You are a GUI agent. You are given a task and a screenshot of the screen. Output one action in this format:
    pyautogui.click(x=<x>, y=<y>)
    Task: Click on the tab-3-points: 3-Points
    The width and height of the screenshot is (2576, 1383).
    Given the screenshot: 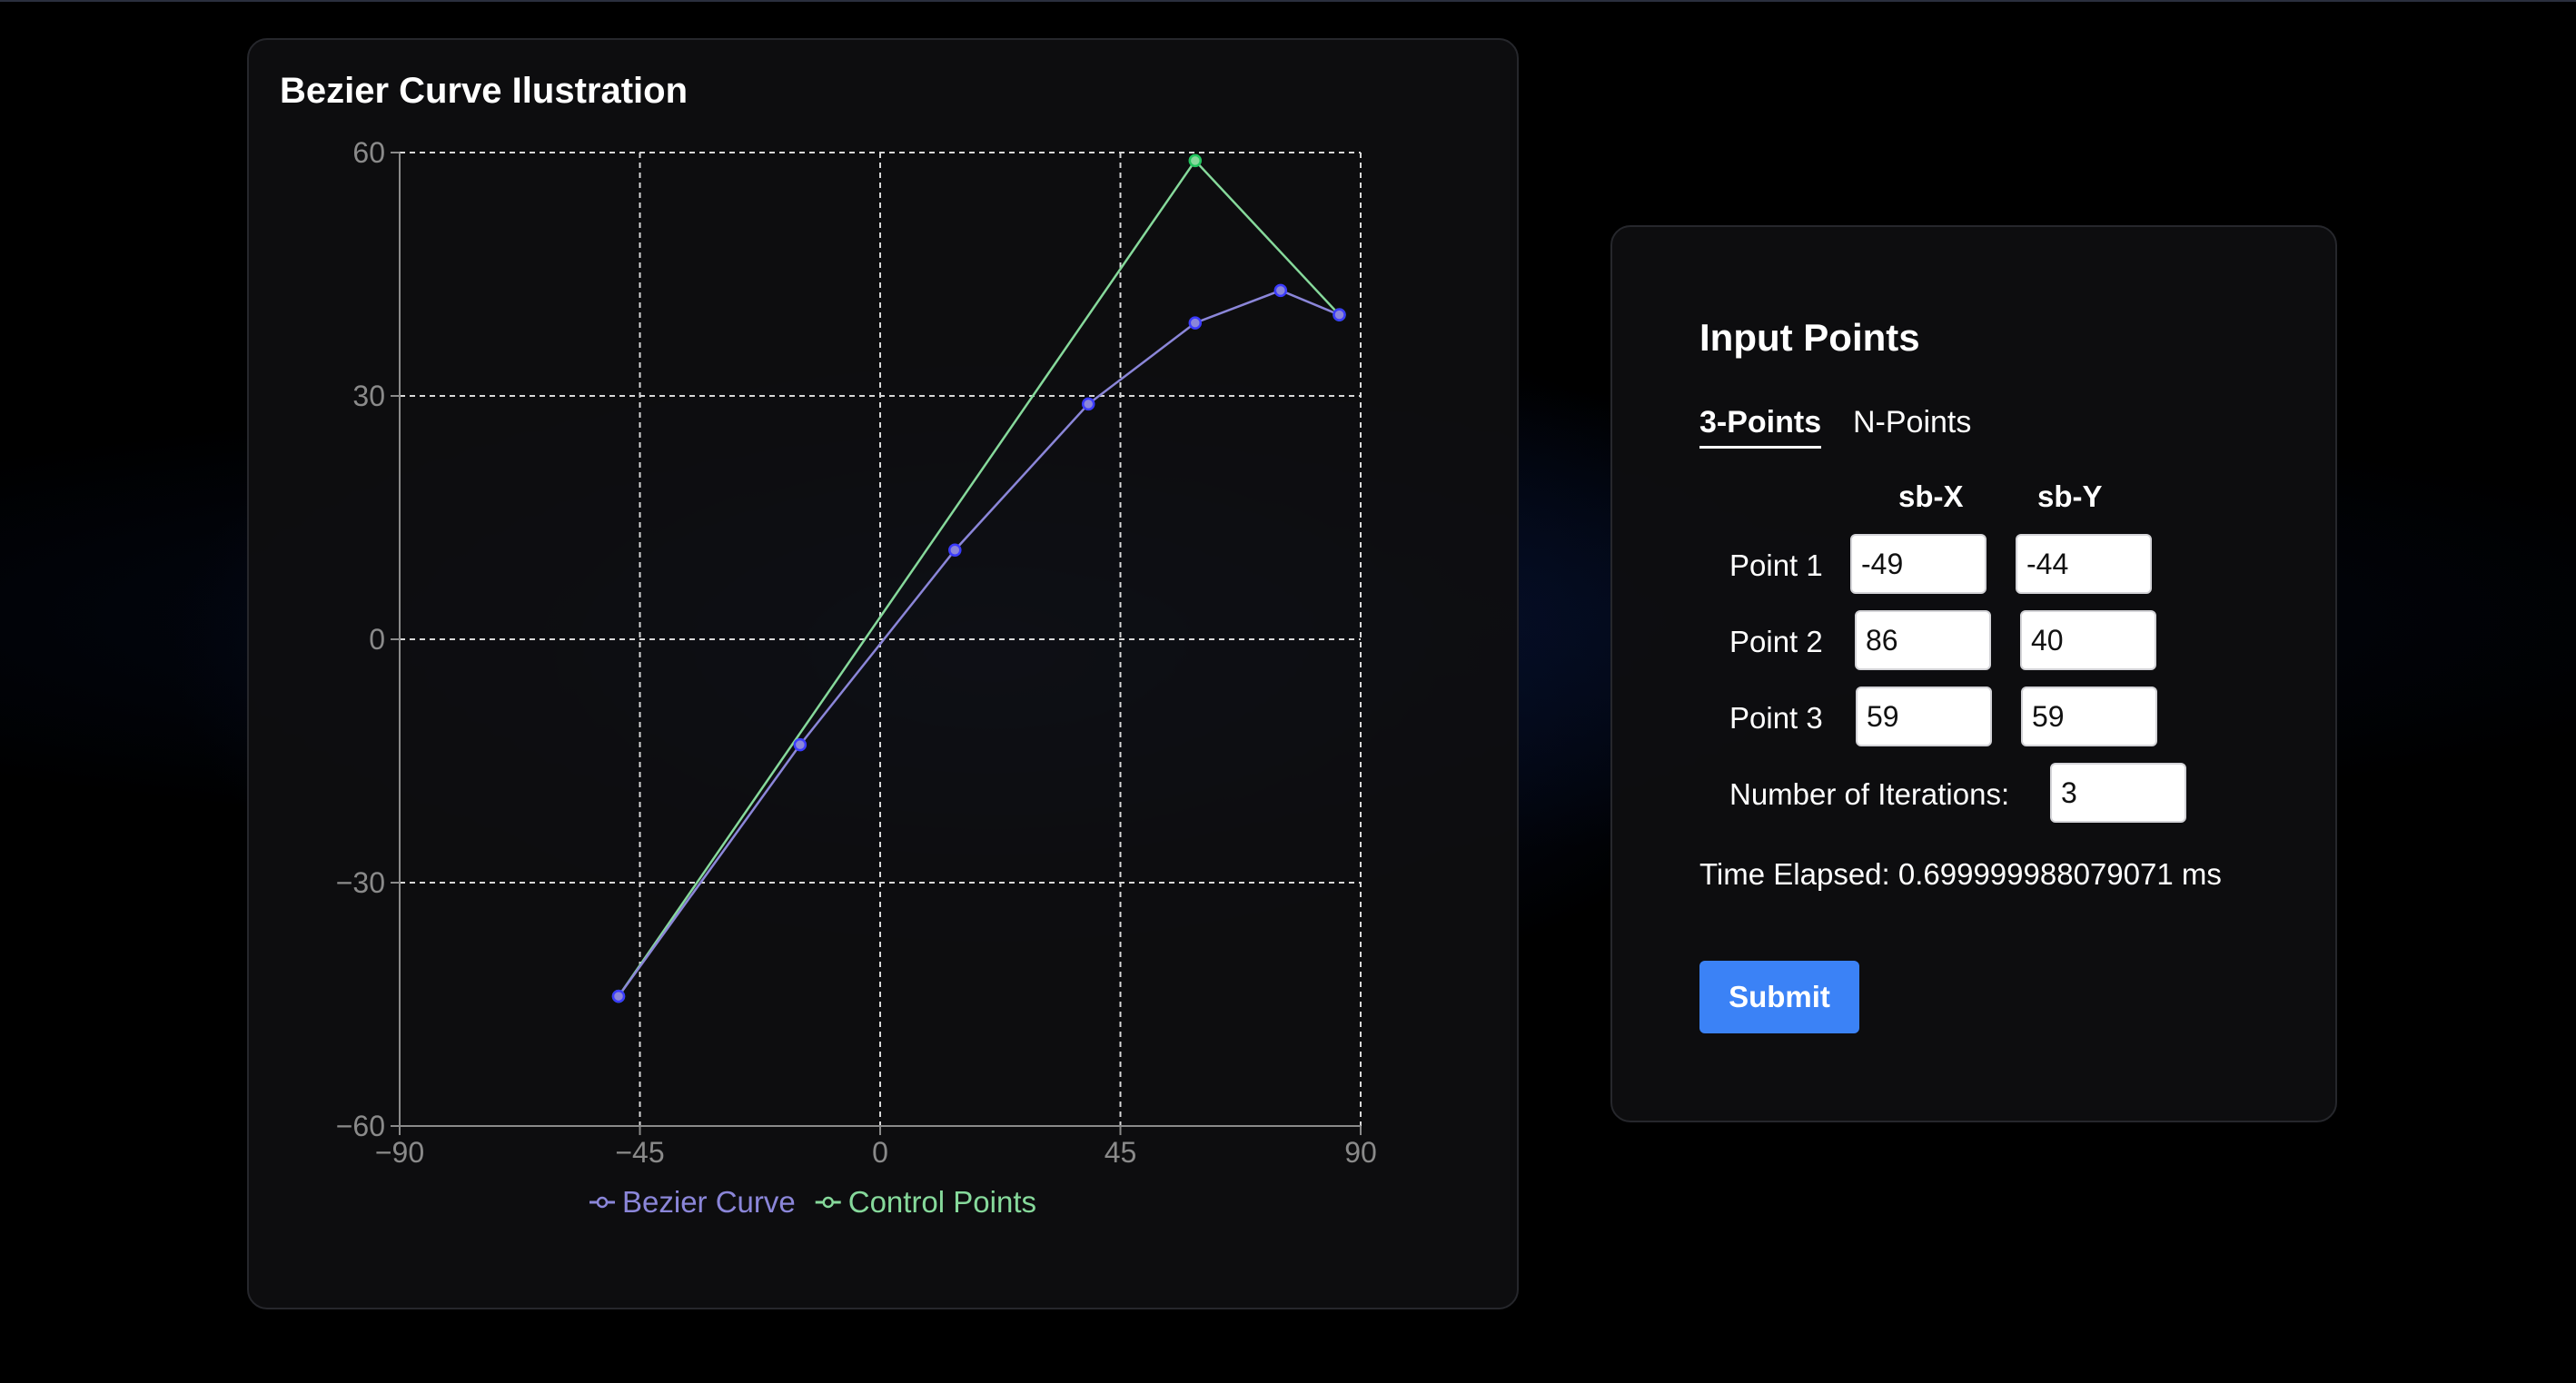 What is the action you would take?
    pyautogui.click(x=1760, y=427)
    